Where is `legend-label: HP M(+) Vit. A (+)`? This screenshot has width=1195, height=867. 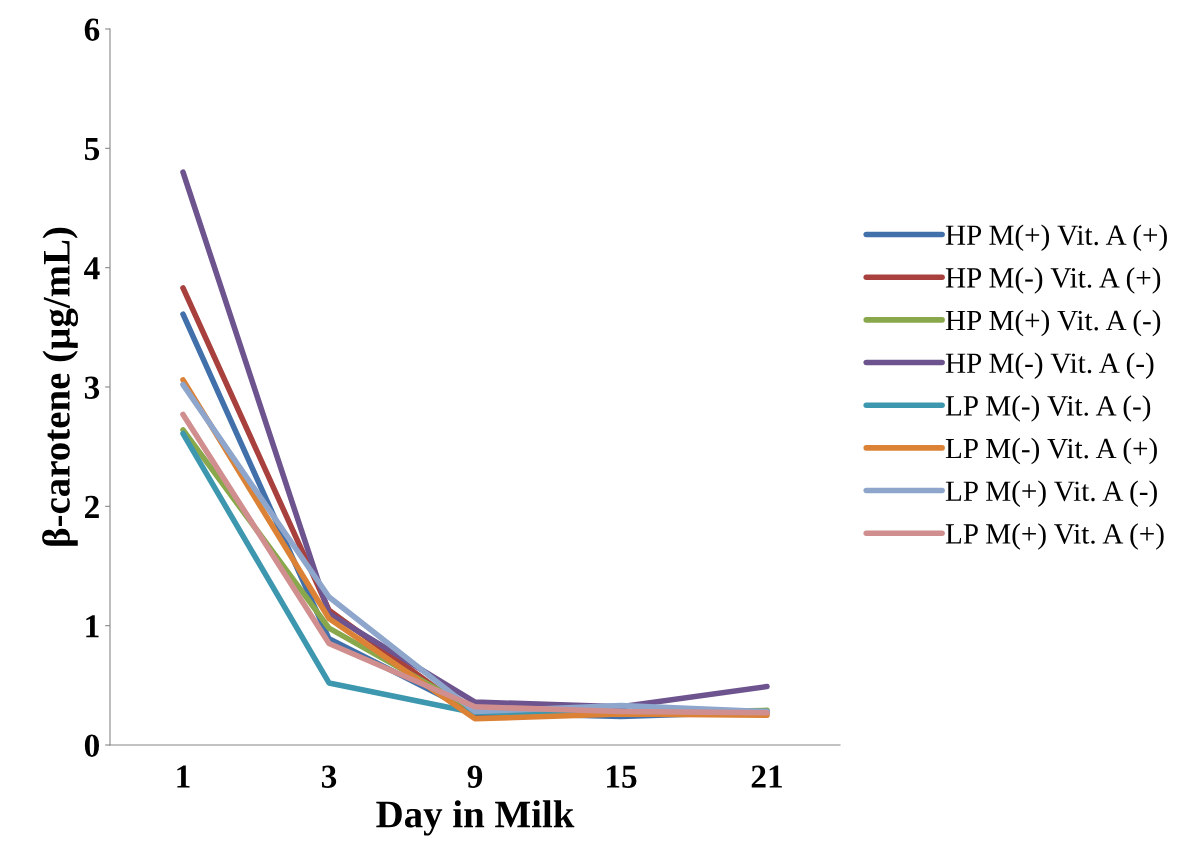
legend-label: HP M(+) Vit. A (+) is located at coordinates (1056, 237).